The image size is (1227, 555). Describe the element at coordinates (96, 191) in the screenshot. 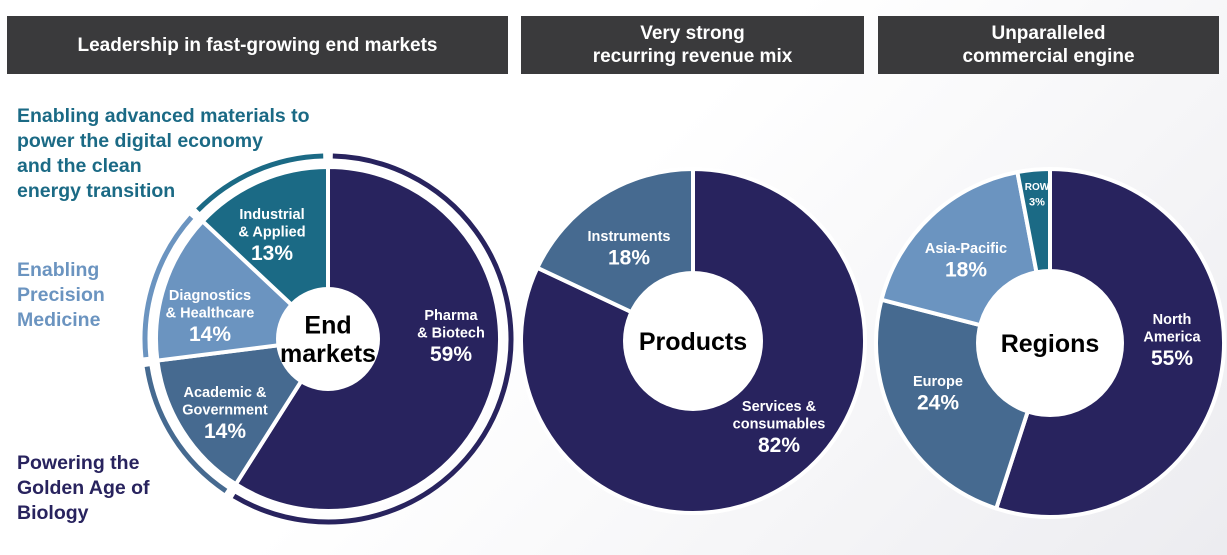

I see `caption-advanced-line: energy transition` at that location.